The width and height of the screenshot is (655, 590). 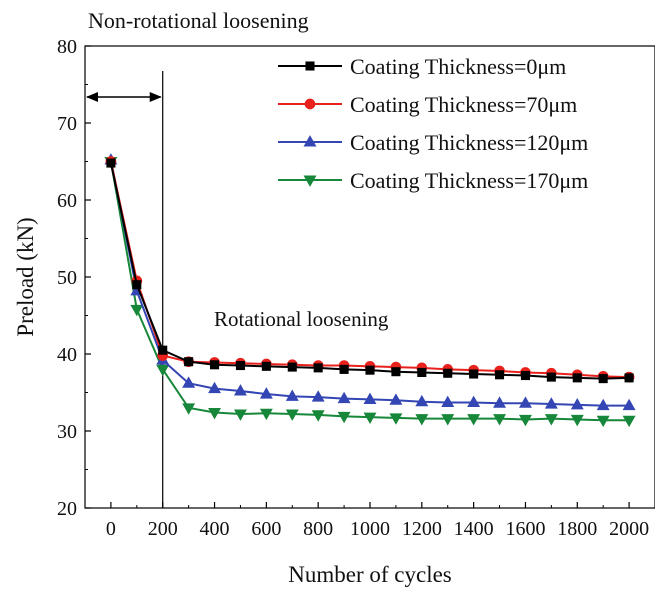 What do you see at coordinates (111, 529) in the screenshot?
I see `x-tick-label: 0` at bounding box center [111, 529].